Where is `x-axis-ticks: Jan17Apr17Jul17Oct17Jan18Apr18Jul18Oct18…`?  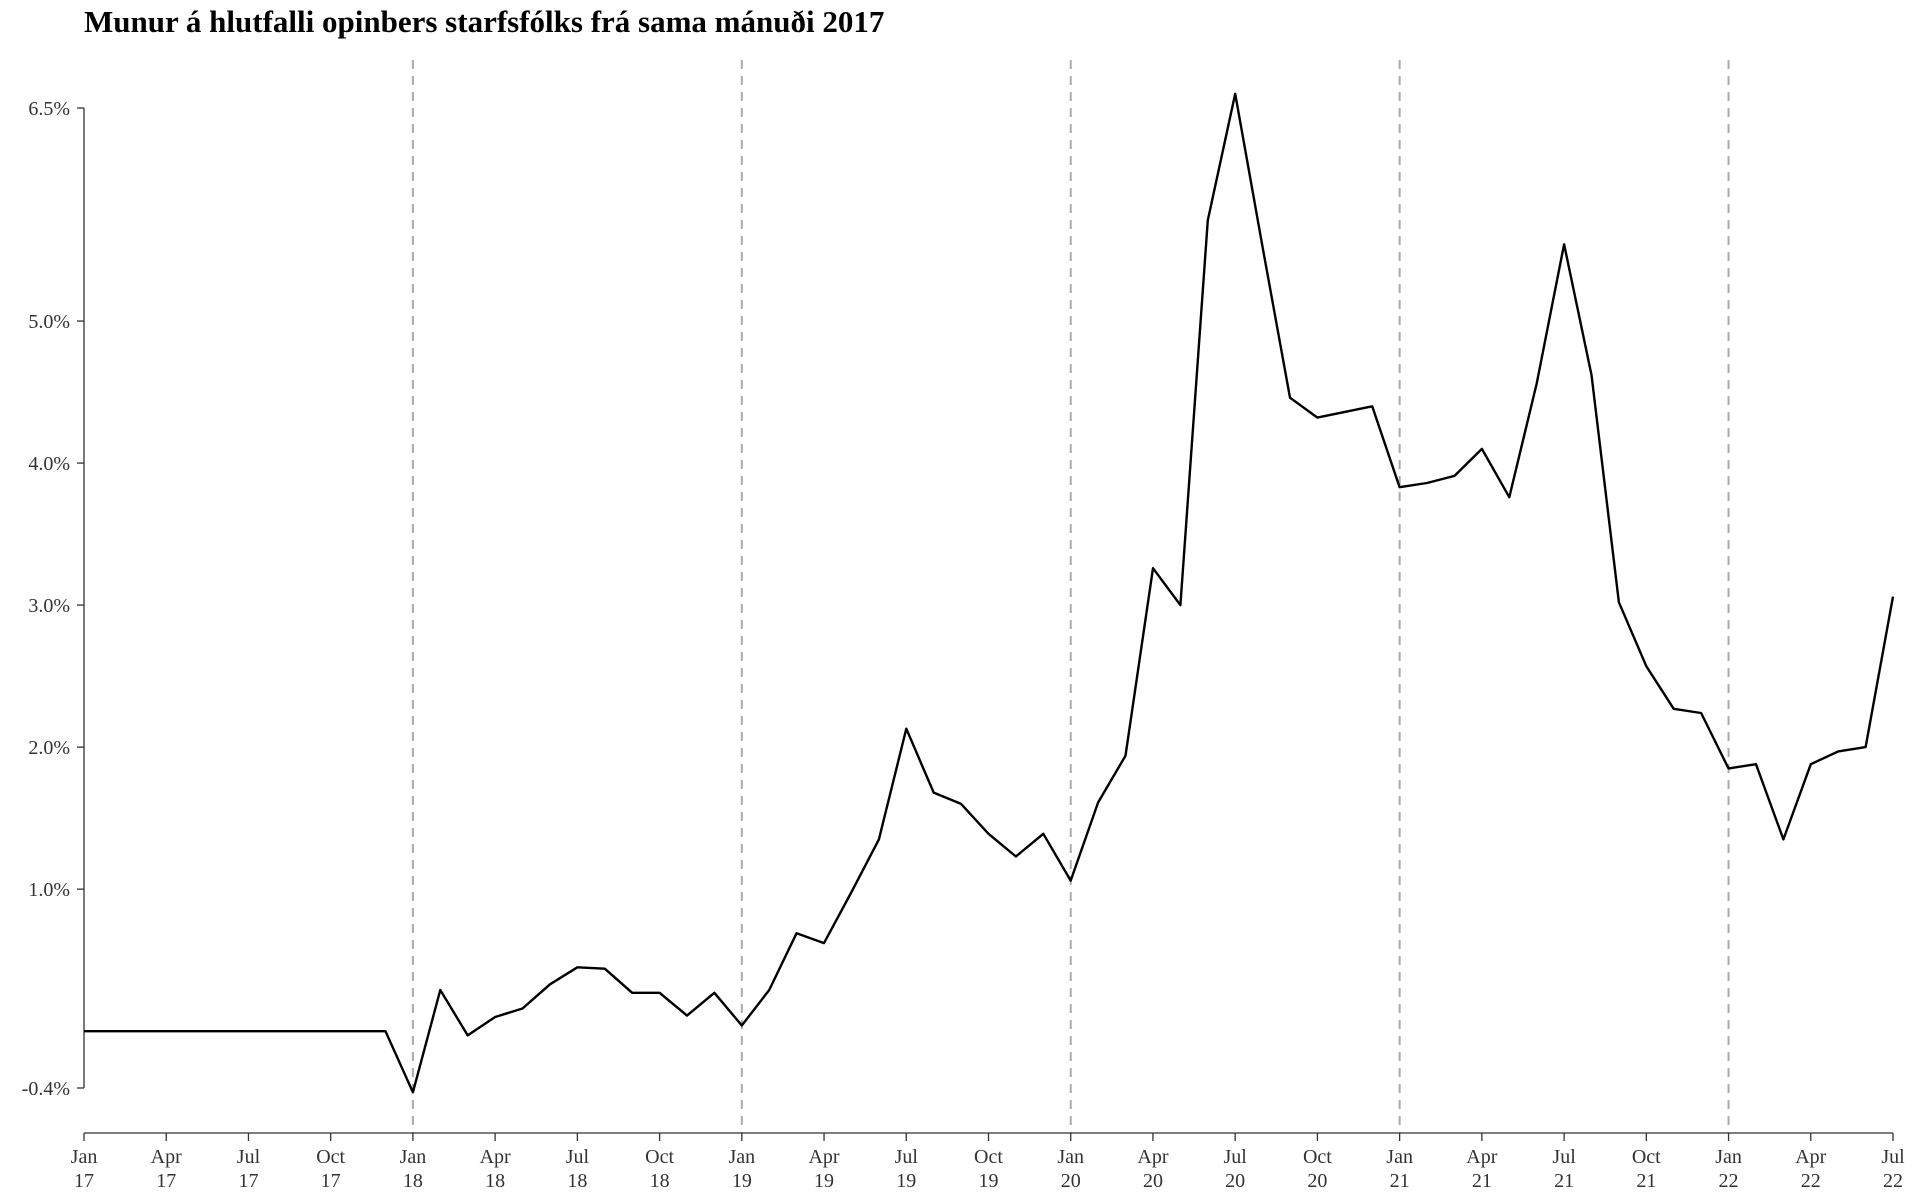 x-axis-ticks: Jan17Apr17Jul17Oct17Jan18Apr18Jul18Oct18… is located at coordinates (988, 1162).